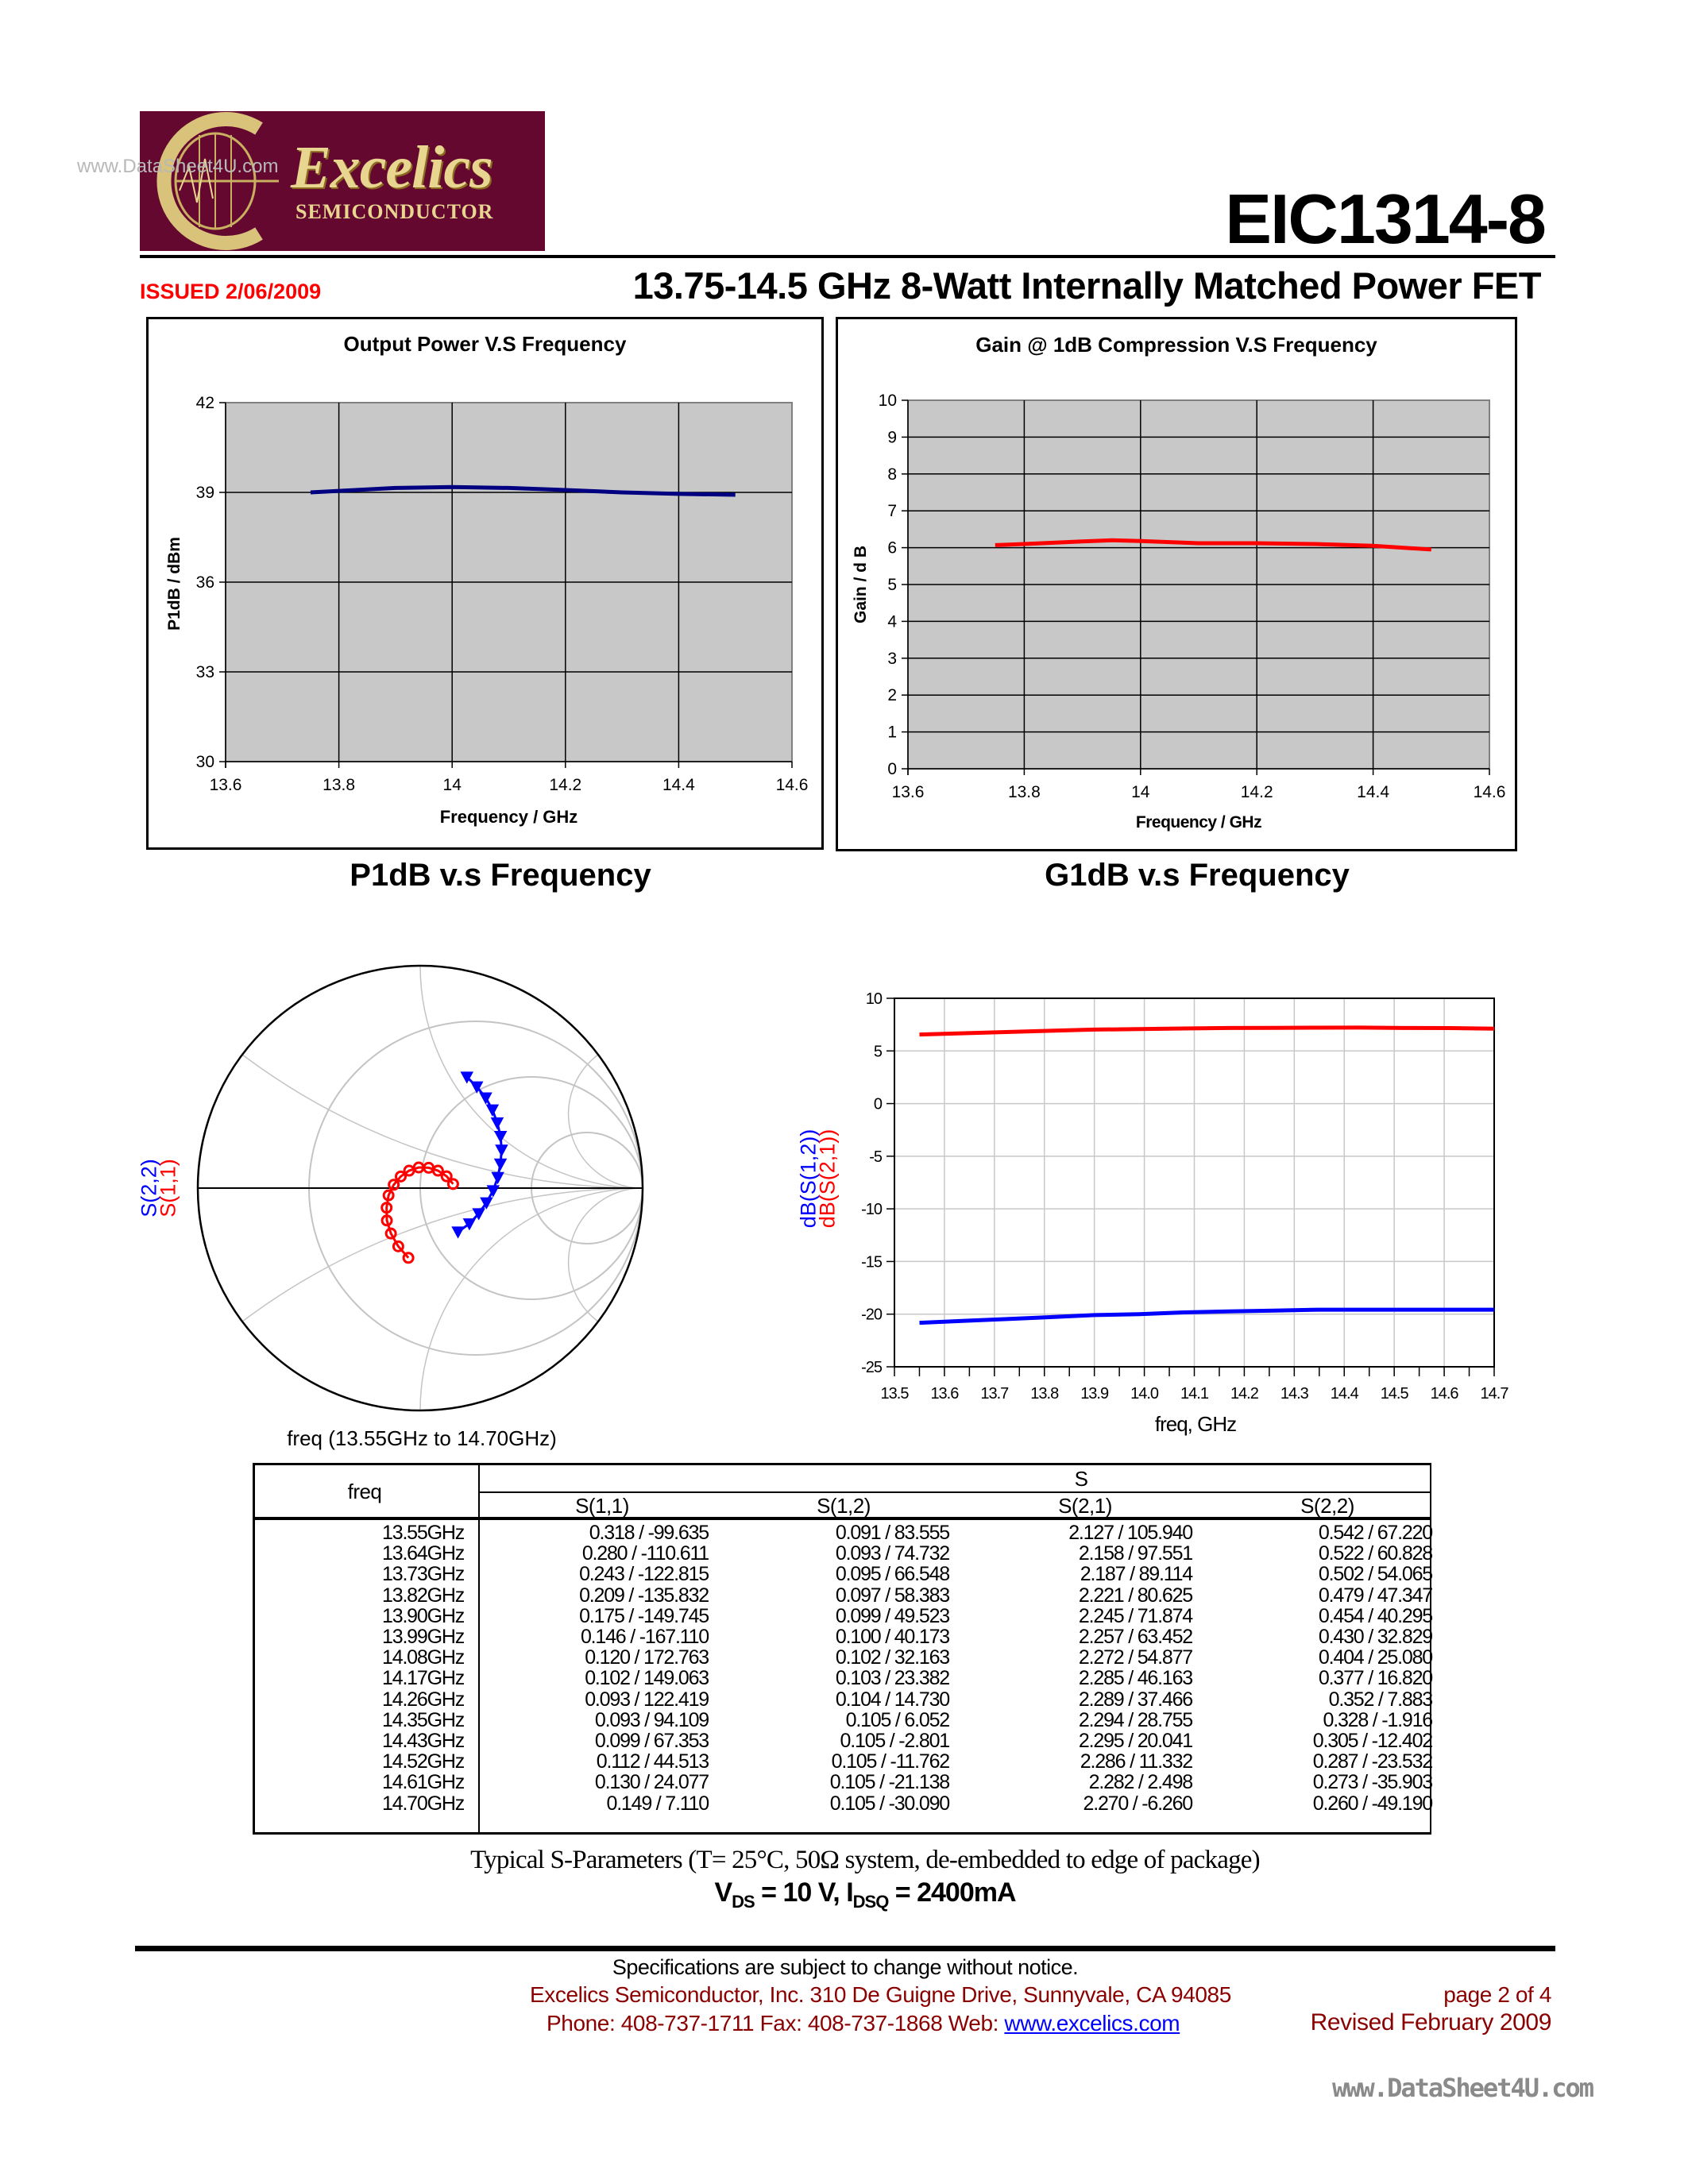  I want to click on website-link: www.excelics.com, so click(1092, 2023).